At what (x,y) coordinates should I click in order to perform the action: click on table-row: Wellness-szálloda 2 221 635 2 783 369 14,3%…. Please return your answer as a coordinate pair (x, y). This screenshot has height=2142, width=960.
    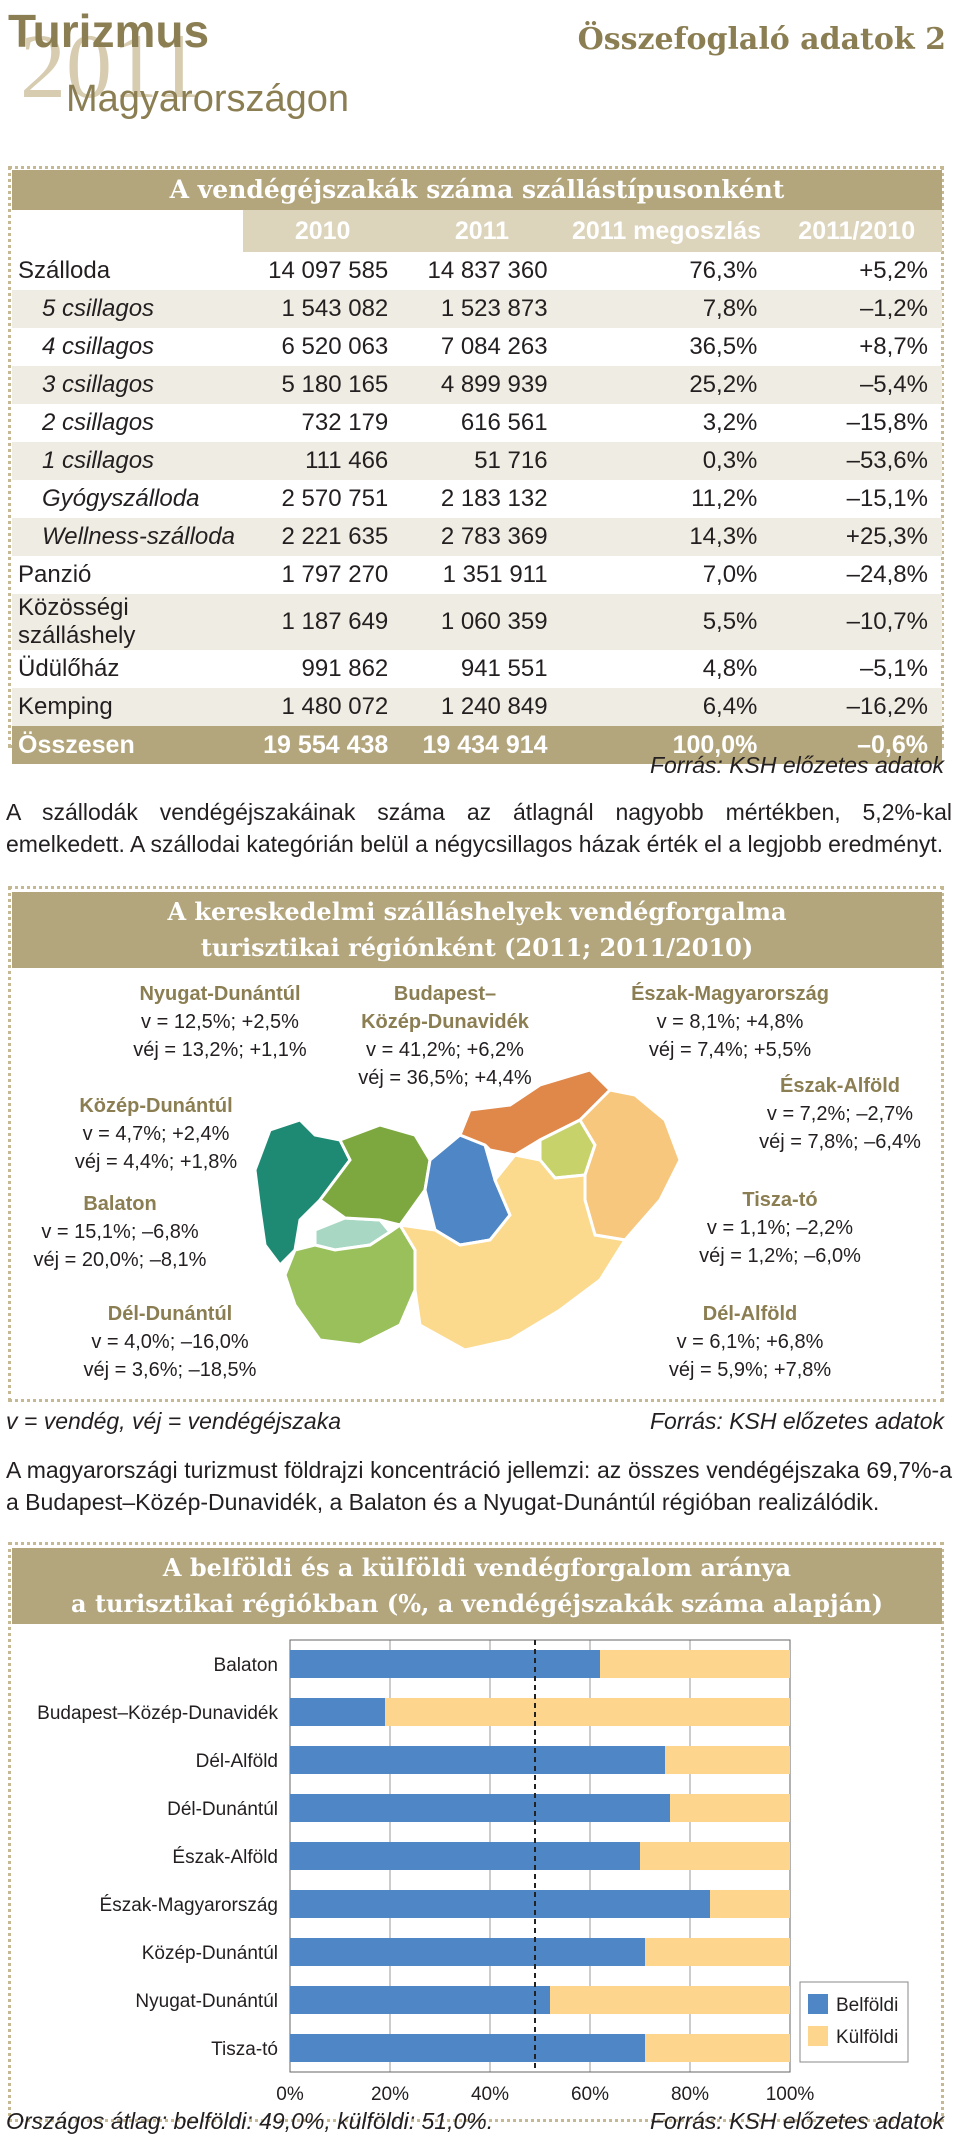
    Looking at the image, I should click on (477, 537).